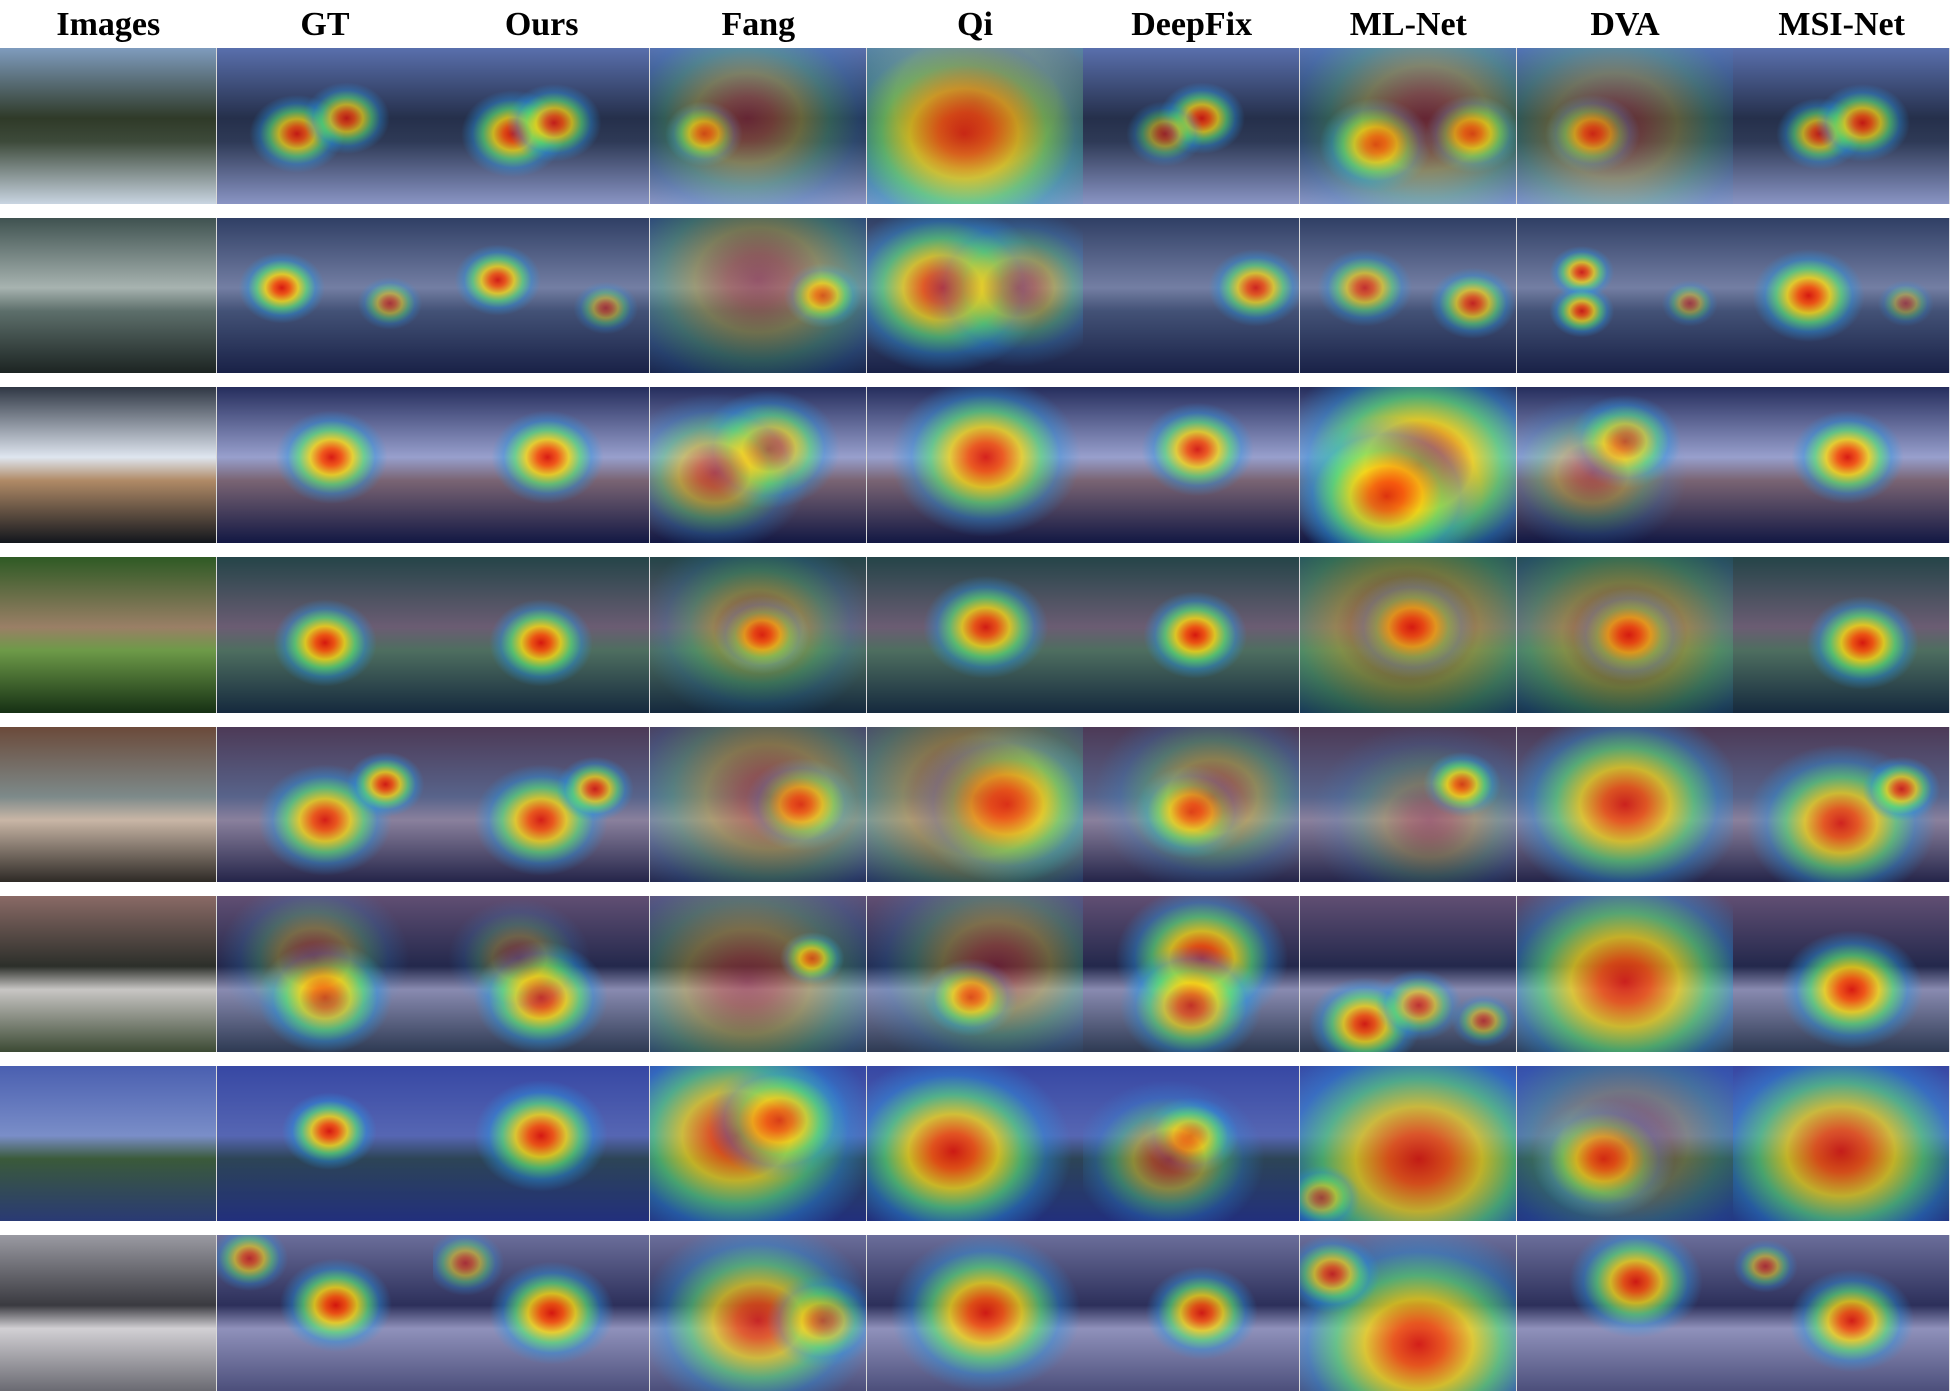  I want to click on cell-underwater-ml-net, so click(1409, 1143).